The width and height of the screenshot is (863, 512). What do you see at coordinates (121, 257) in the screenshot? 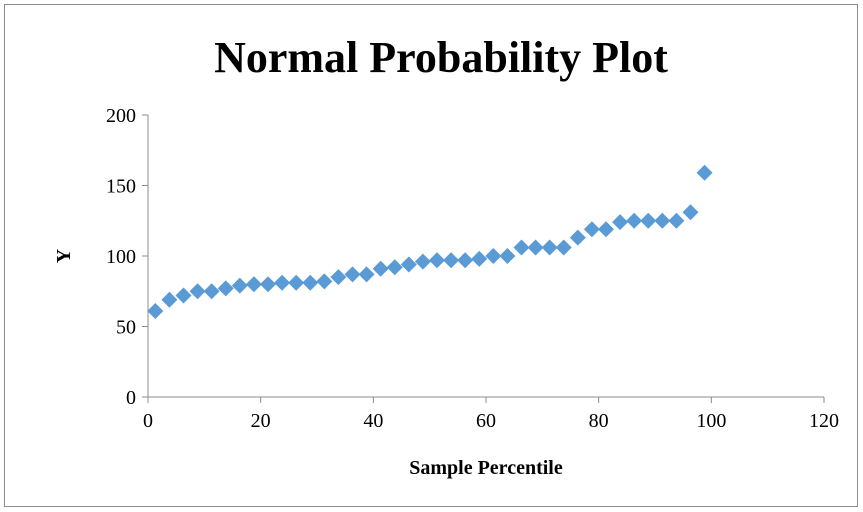
I see `y-tick-label: 100` at bounding box center [121, 257].